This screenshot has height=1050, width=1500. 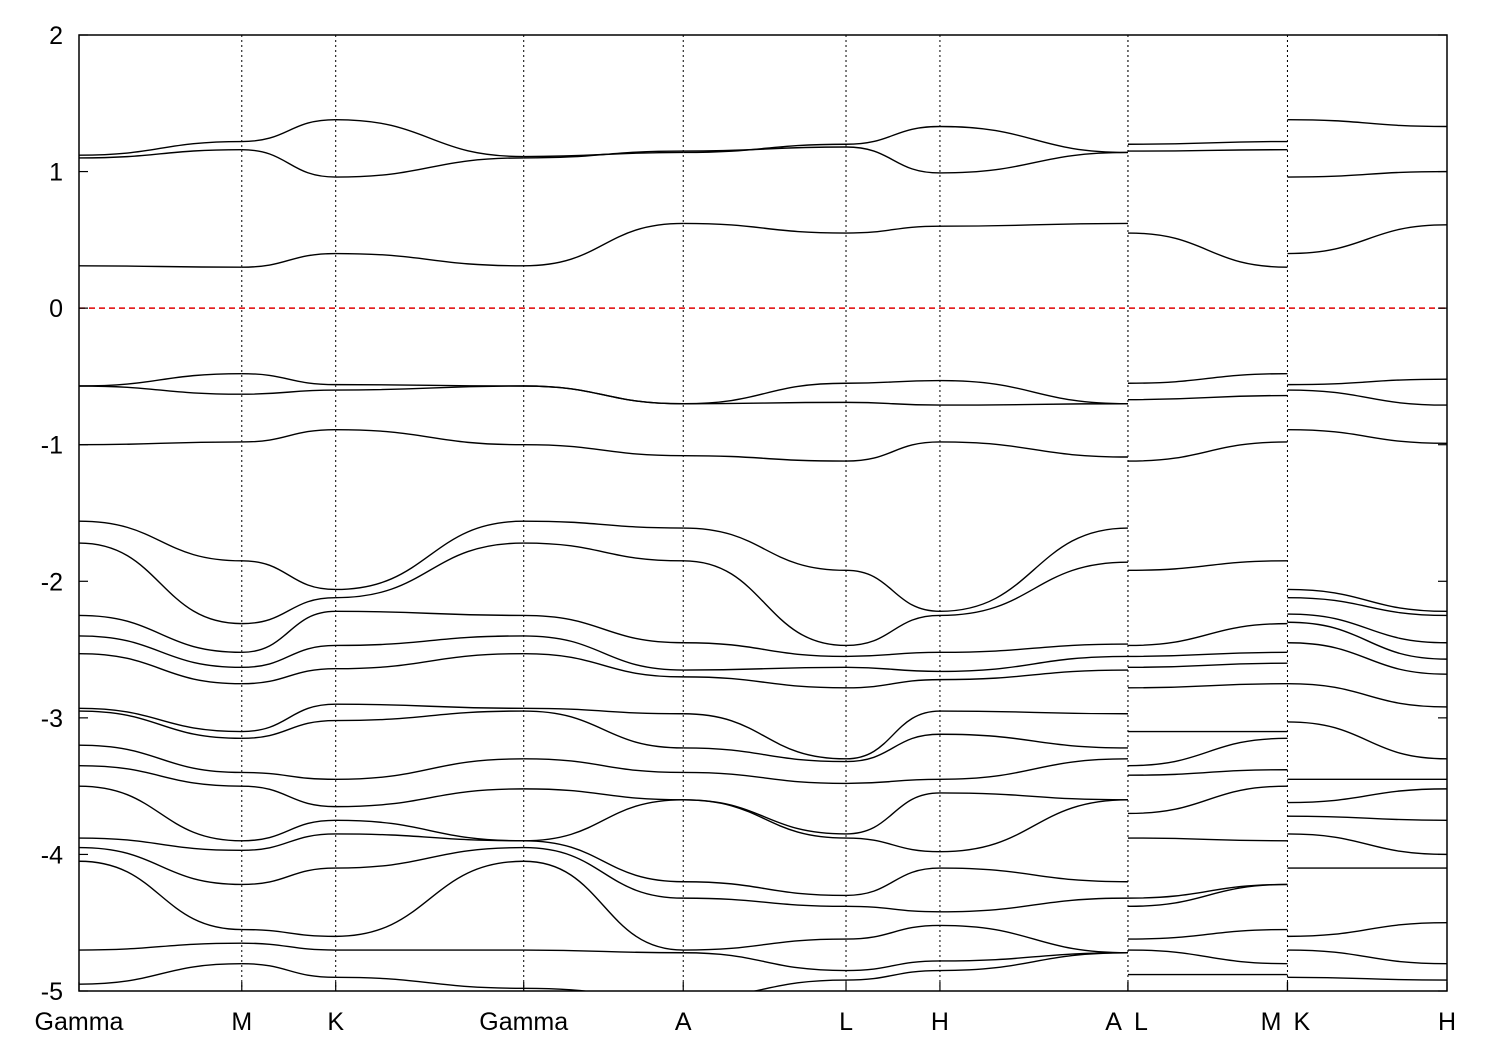 I want to click on x-tick-label-10: K, so click(x=1301, y=1022).